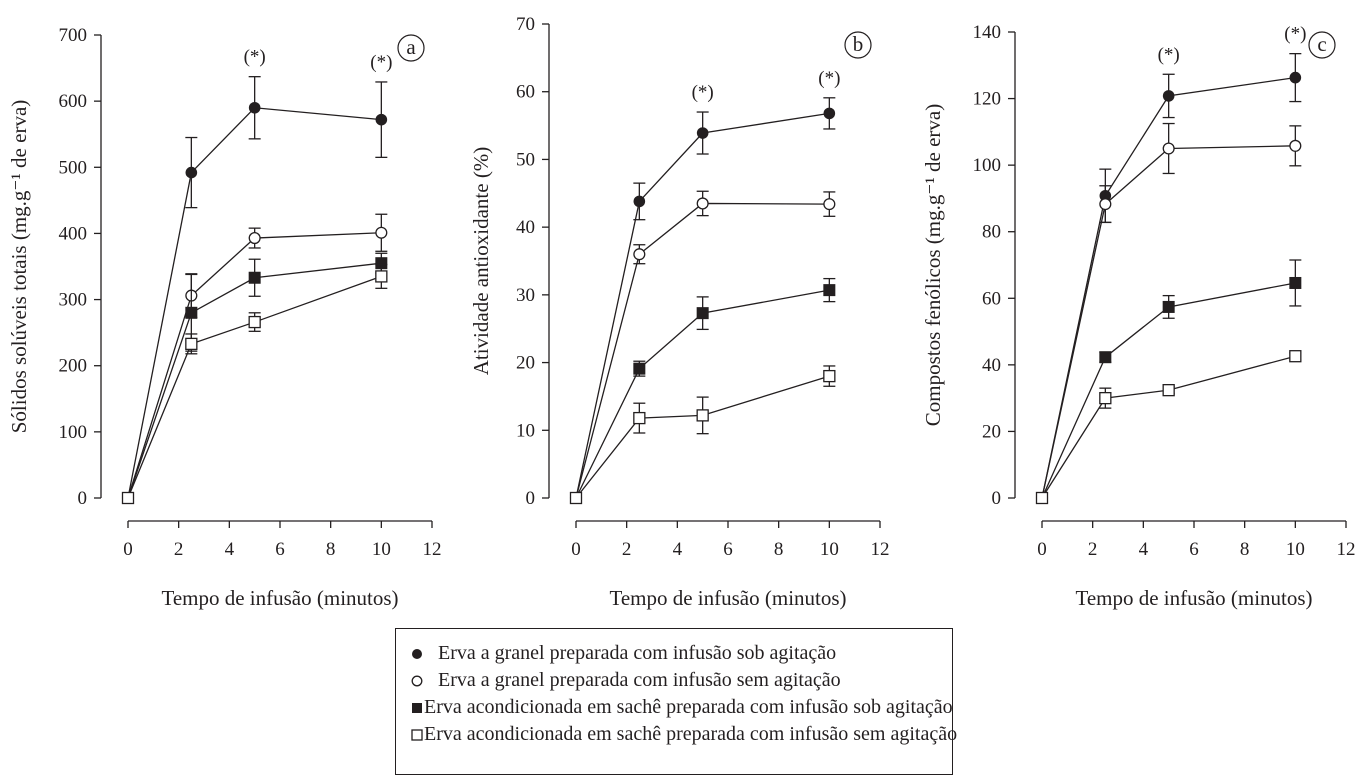 This screenshot has width=1357, height=778. Describe the element at coordinates (525, 159) in the screenshot. I see `y-tick-label: 50` at that location.